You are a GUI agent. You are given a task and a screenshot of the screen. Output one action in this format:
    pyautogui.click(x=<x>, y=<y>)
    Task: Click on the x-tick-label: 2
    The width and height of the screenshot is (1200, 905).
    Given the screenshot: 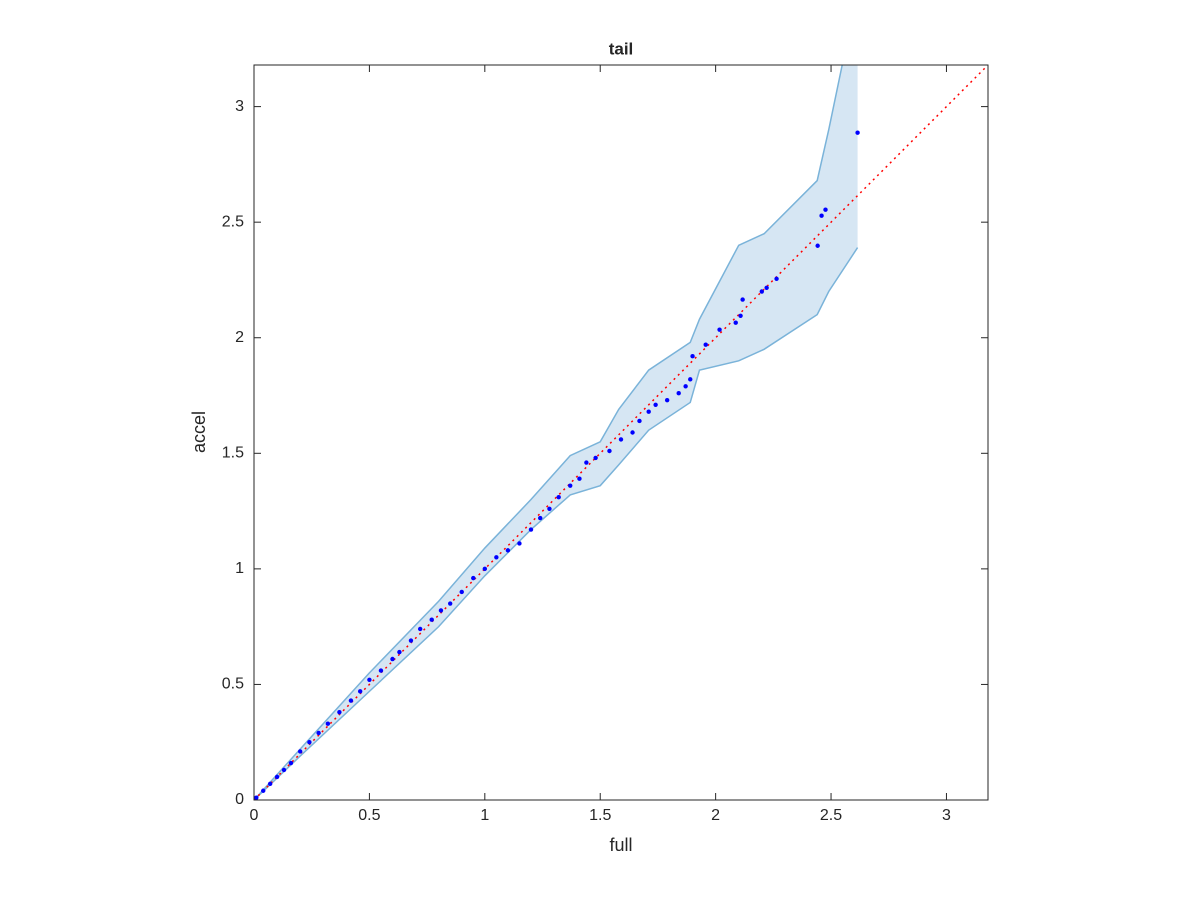 What is the action you would take?
    pyautogui.click(x=715, y=815)
    